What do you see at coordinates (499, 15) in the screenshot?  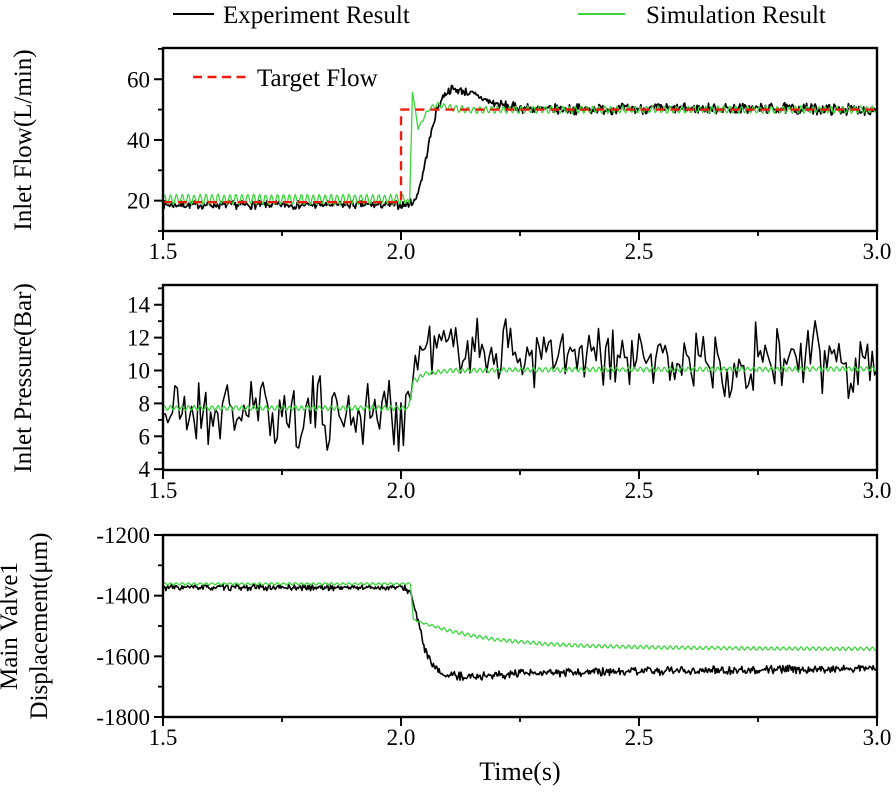 I see `top-legend: Experiment Result Simulation Result` at bounding box center [499, 15].